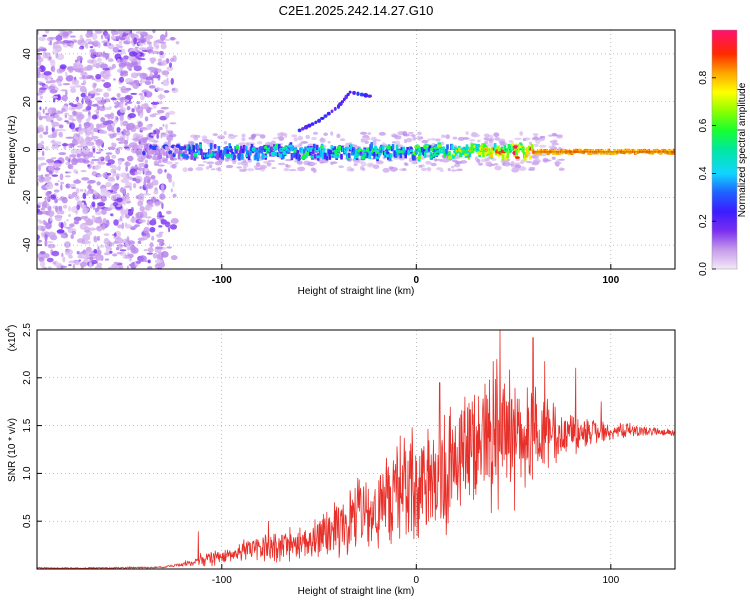  I want to click on spectrogram-x-tick-label: 100, so click(610, 280).